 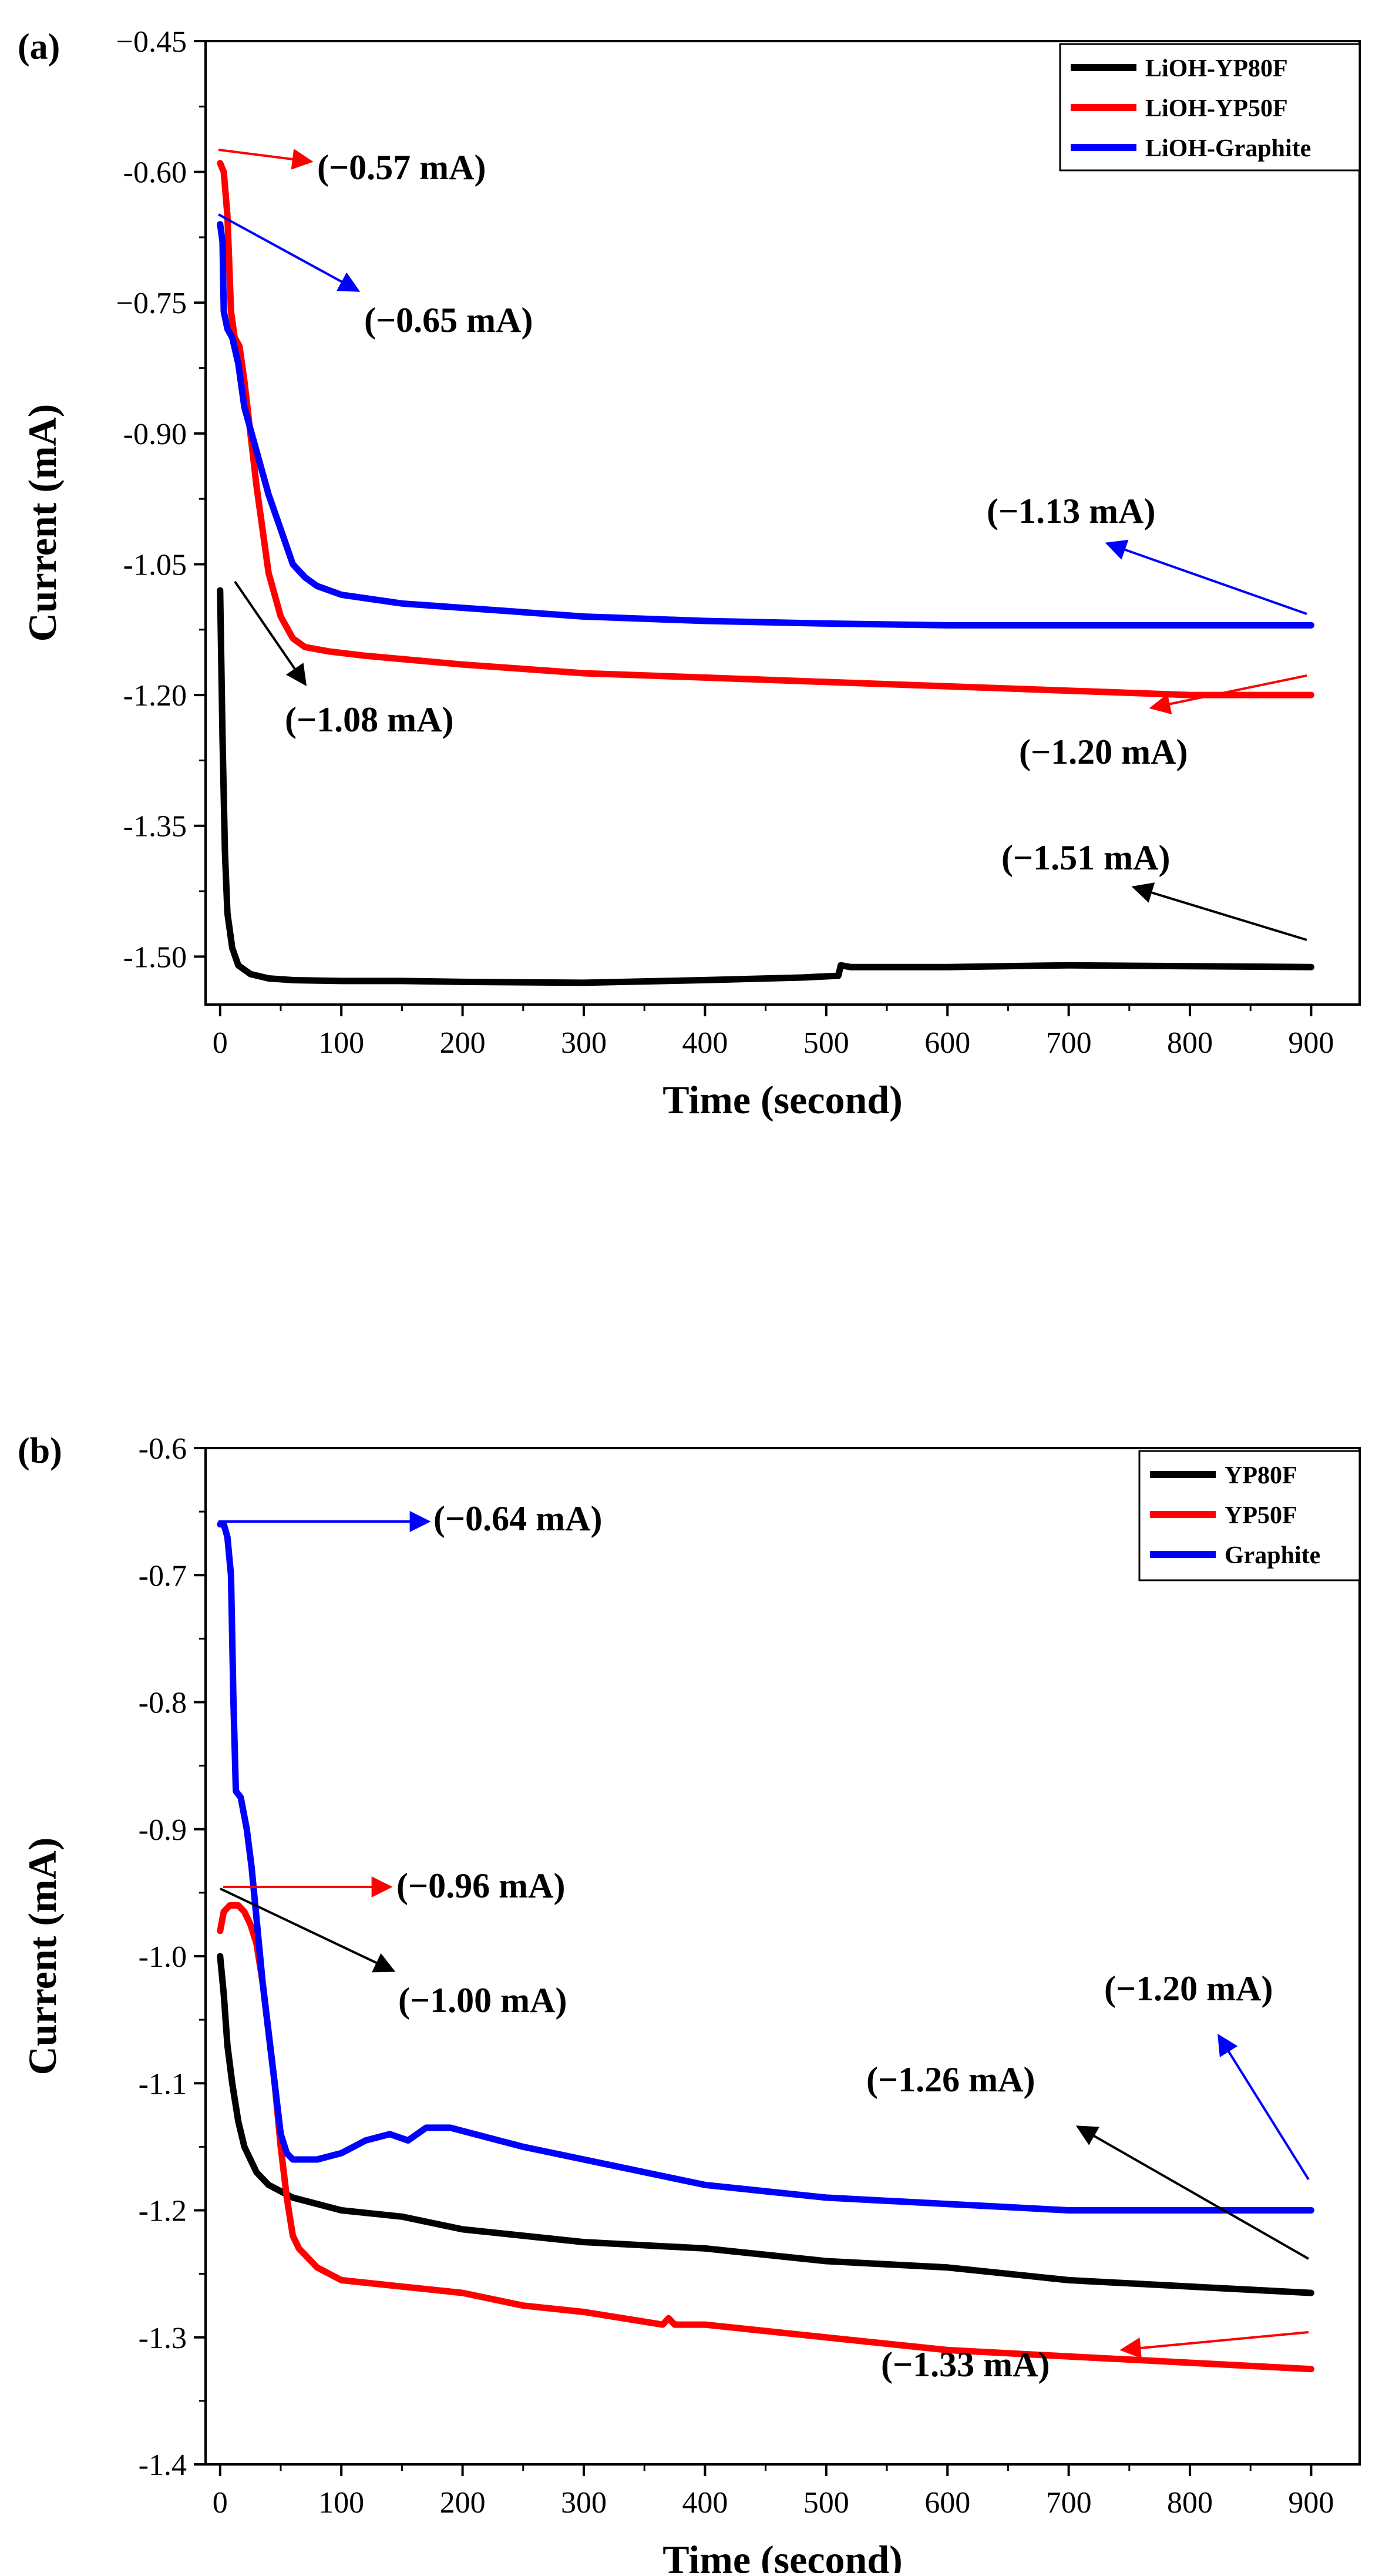 What do you see at coordinates (151, 304) in the screenshot?
I see `y-tick-label: −0.75` at bounding box center [151, 304].